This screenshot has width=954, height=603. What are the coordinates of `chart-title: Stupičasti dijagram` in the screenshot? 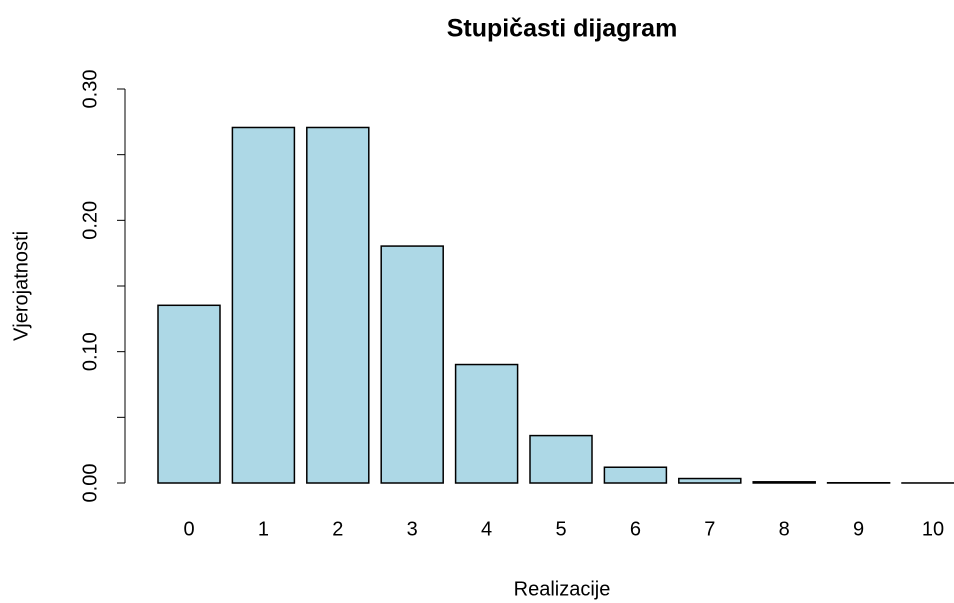 It's located at (562, 29).